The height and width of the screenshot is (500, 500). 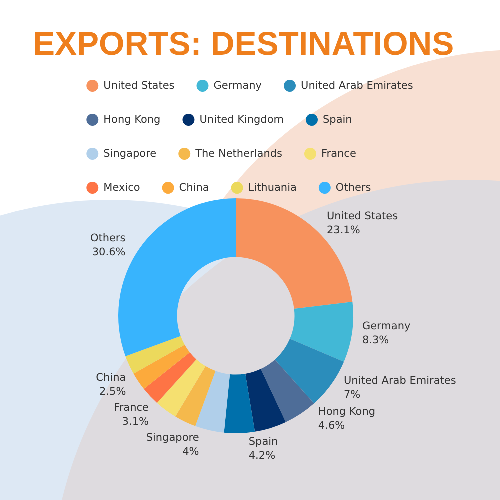 I want to click on data-label: 4%, so click(x=191, y=452).